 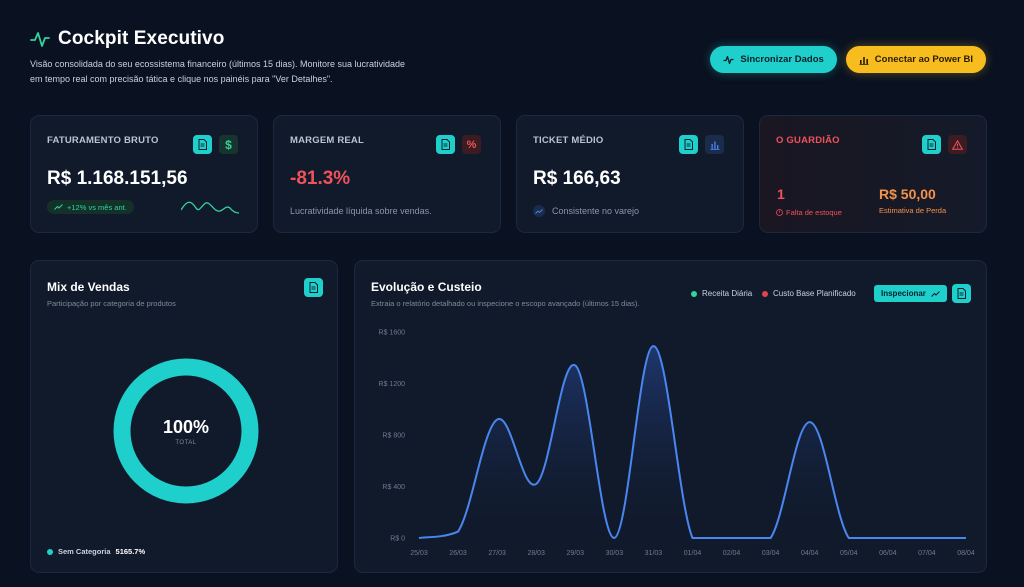 What do you see at coordinates (88, 287) in the screenshot?
I see `panel-title: Mix de Vendas` at bounding box center [88, 287].